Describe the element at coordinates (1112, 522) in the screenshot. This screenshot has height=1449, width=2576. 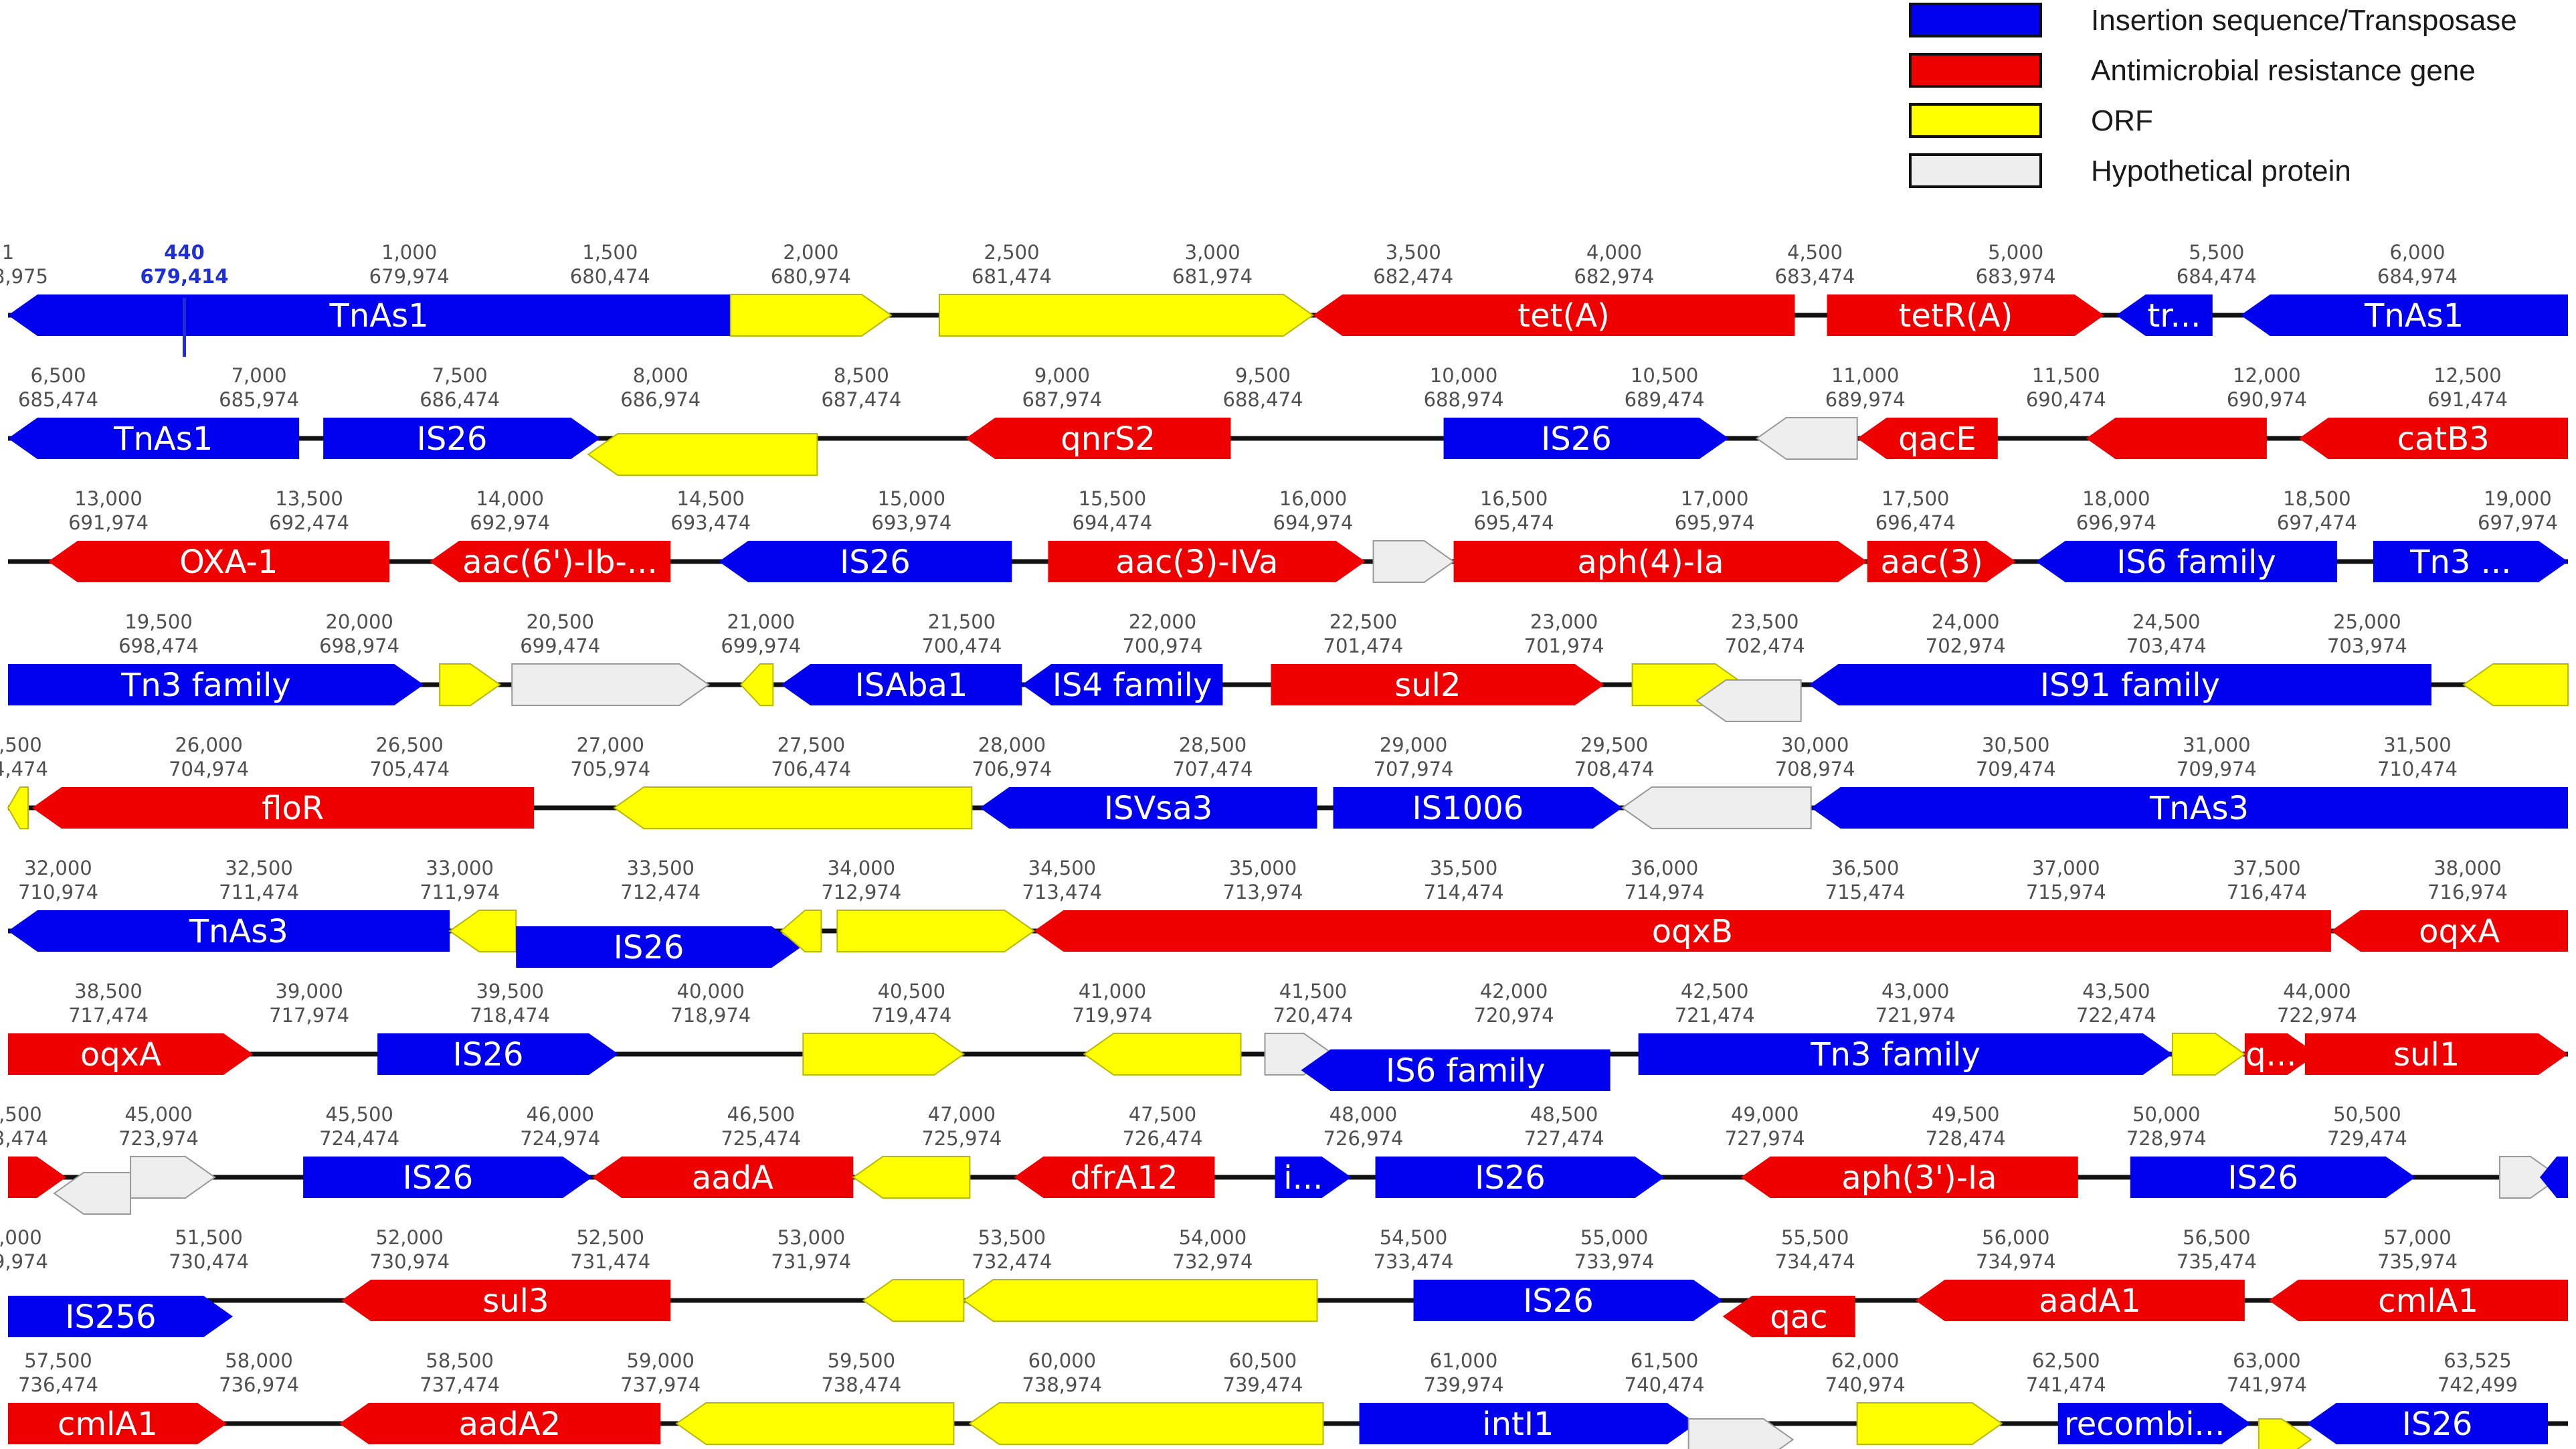
I see `tick-coordinate: 694,474` at that location.